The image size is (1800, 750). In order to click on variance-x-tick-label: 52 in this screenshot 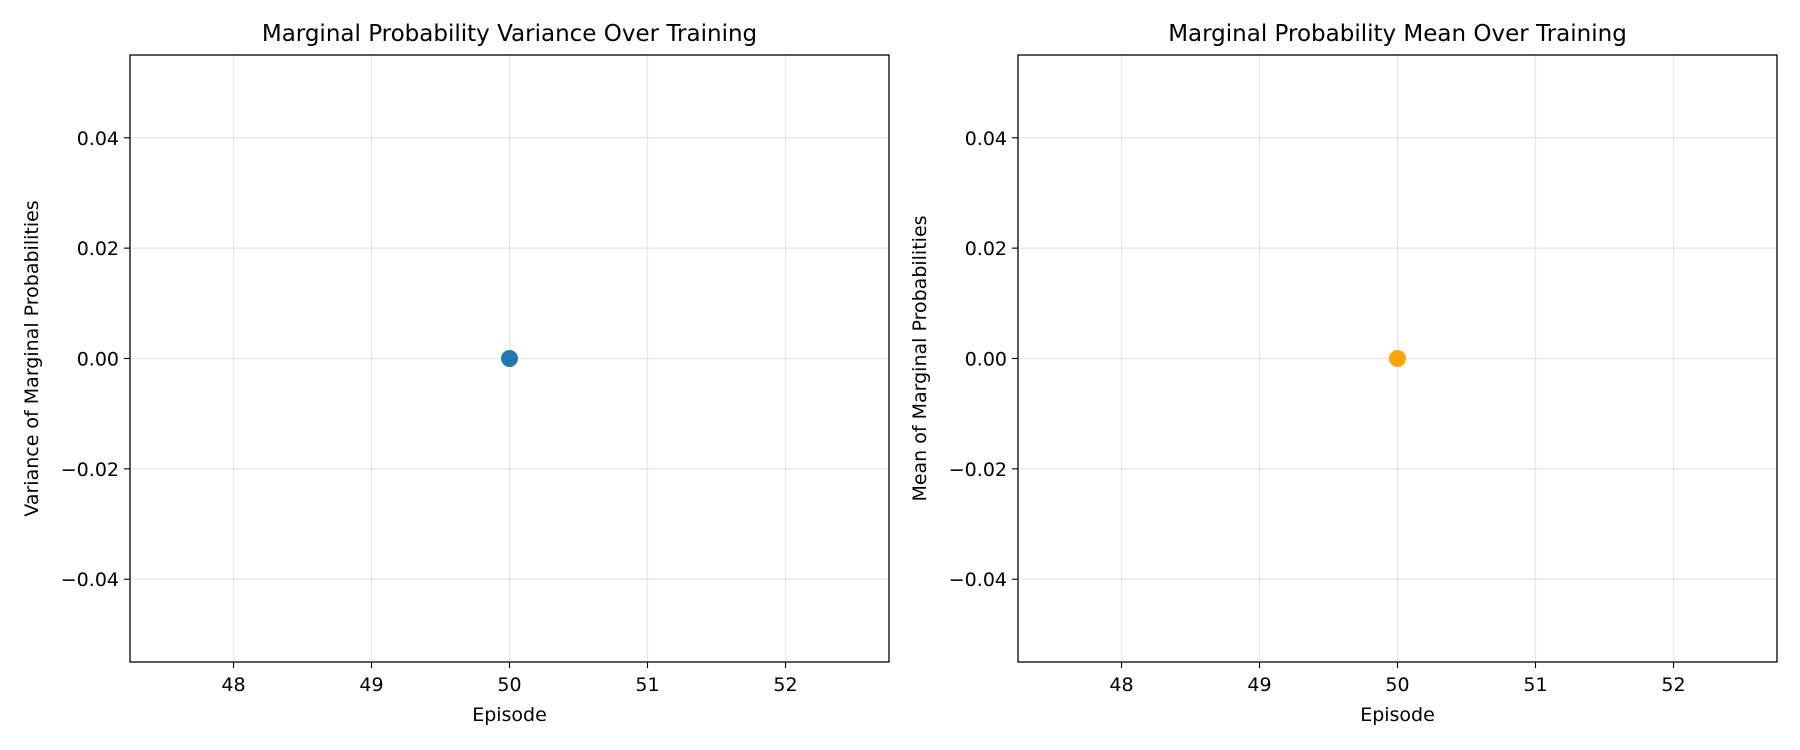, I will do `click(785, 685)`.